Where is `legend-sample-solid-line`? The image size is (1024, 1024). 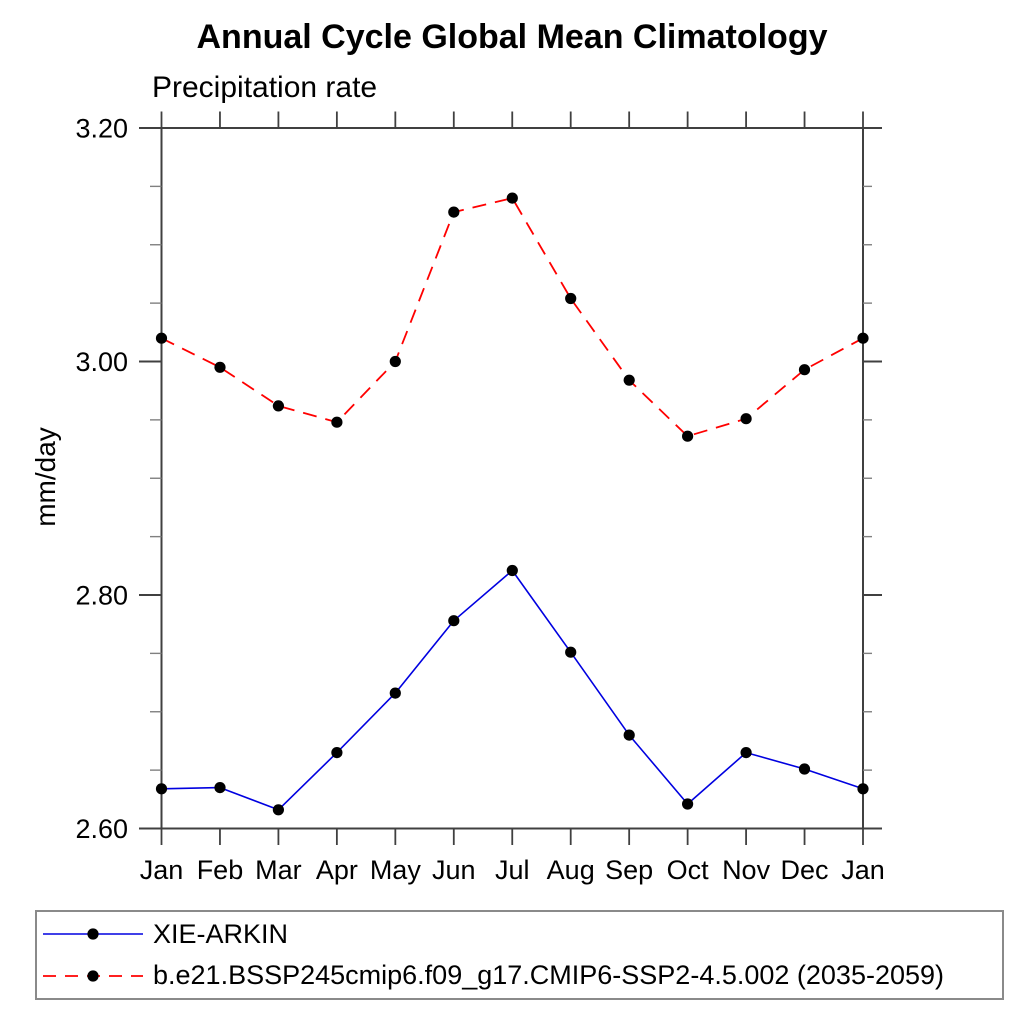 legend-sample-solid-line is located at coordinates (93, 934).